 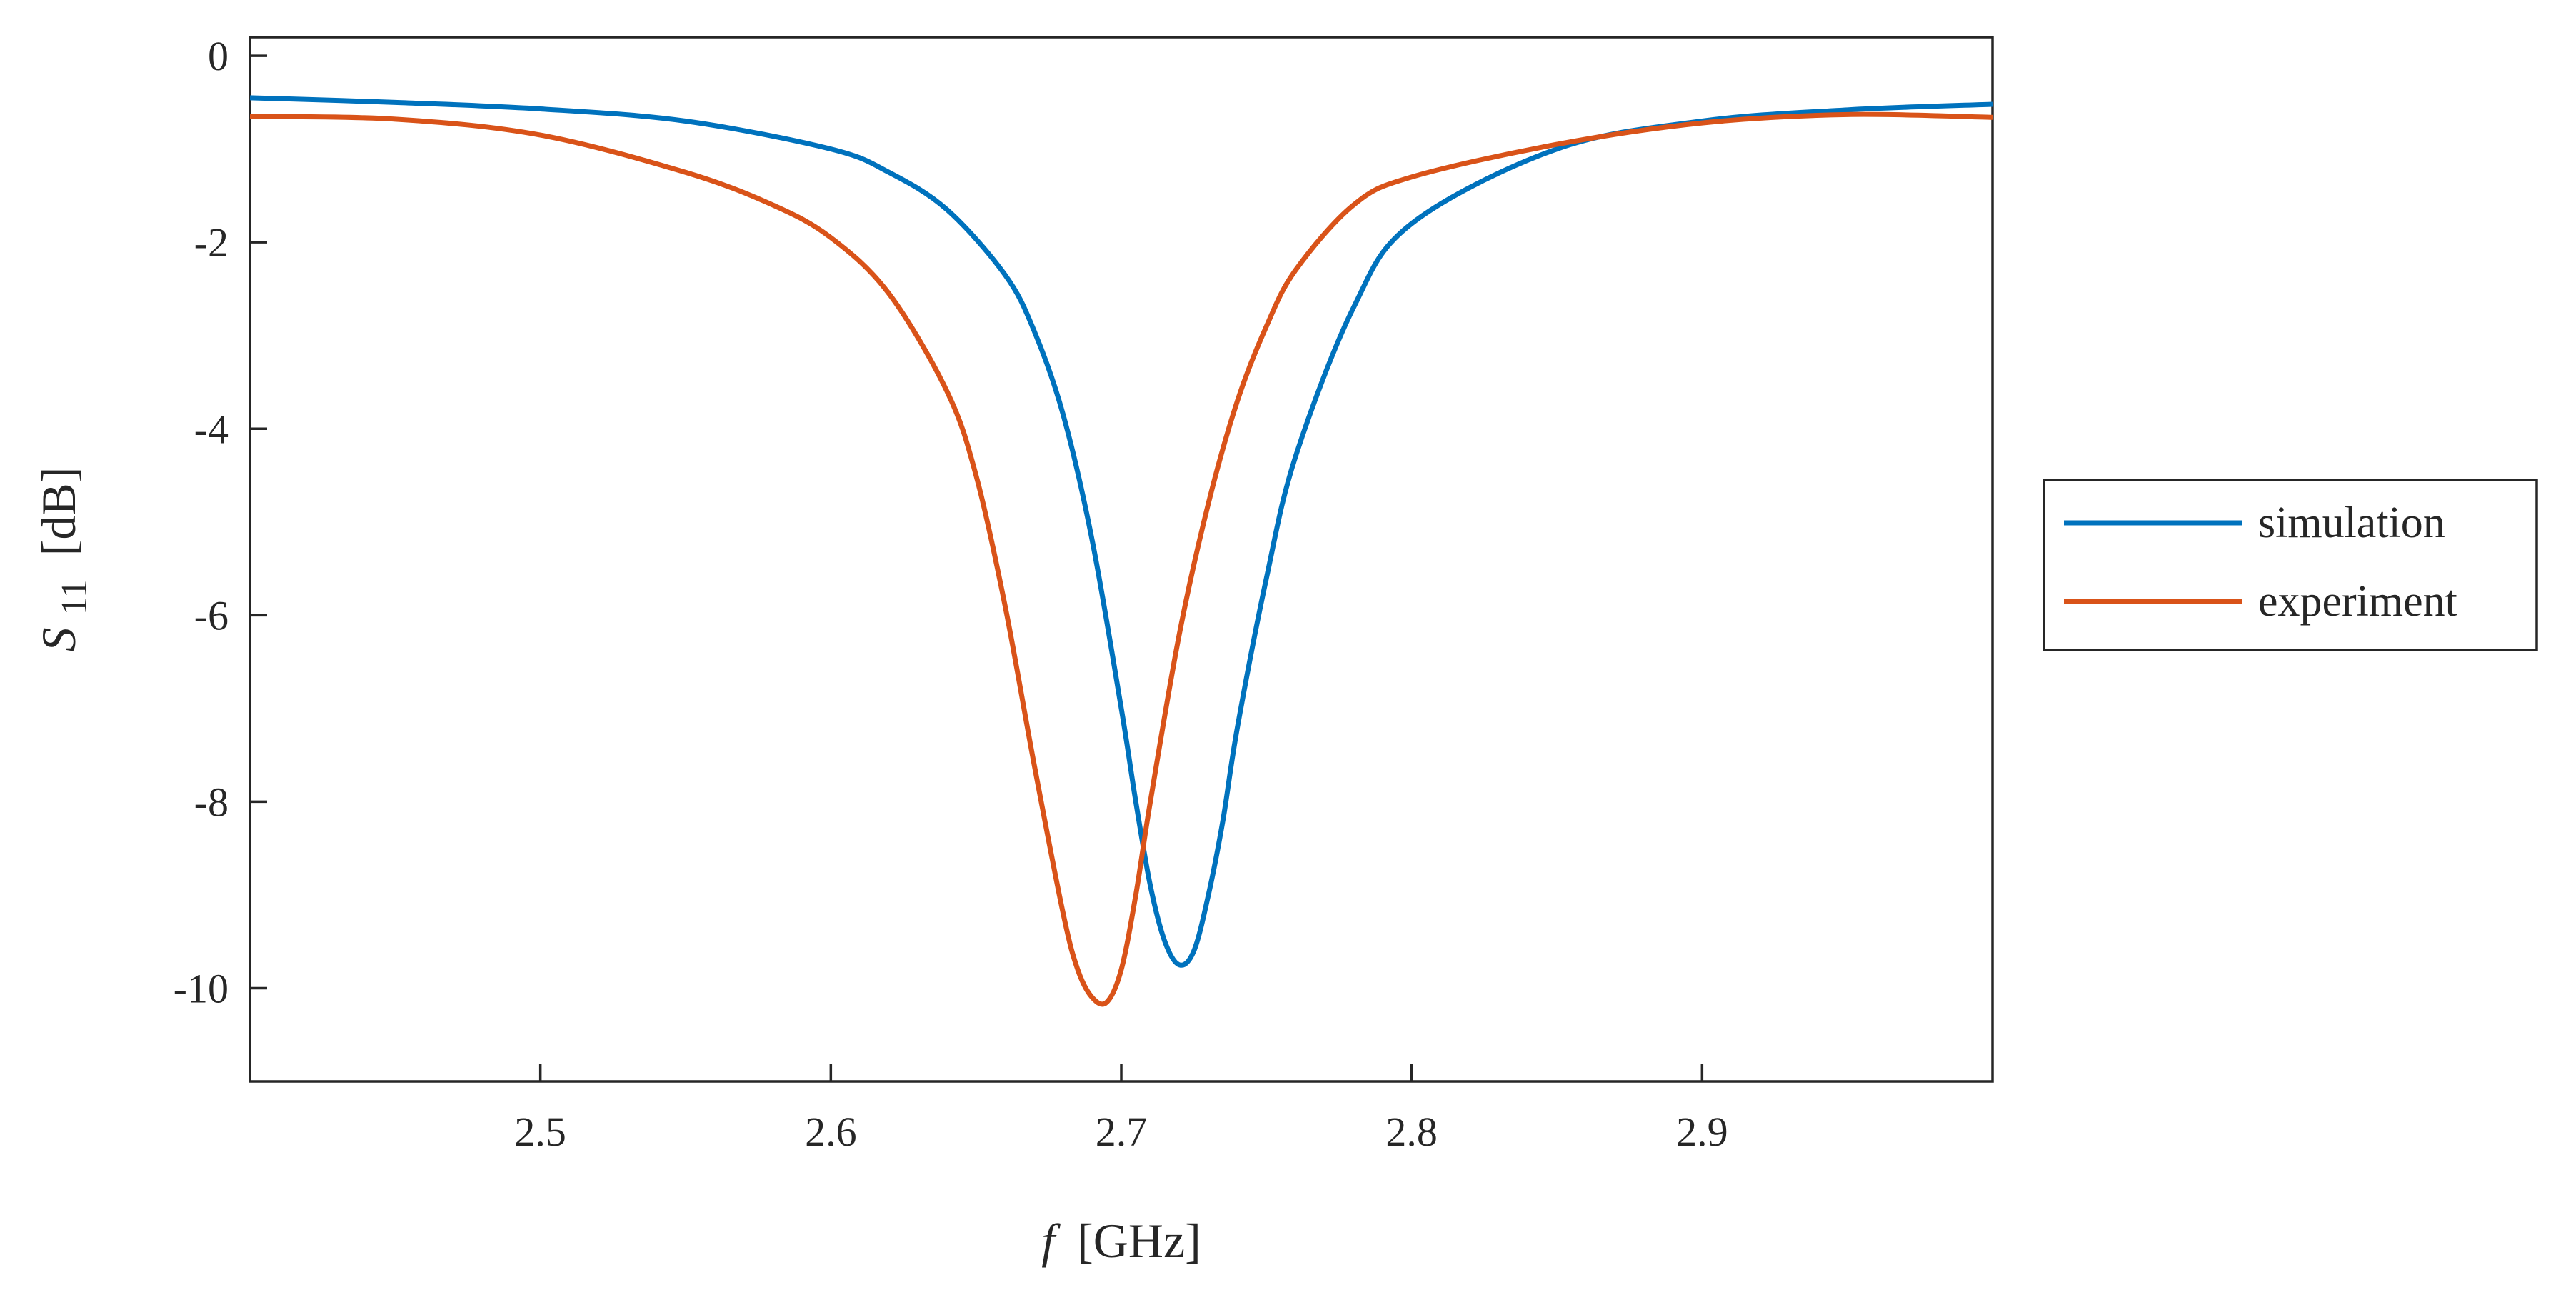 What do you see at coordinates (211, 429) in the screenshot?
I see `y-tick-label: -4` at bounding box center [211, 429].